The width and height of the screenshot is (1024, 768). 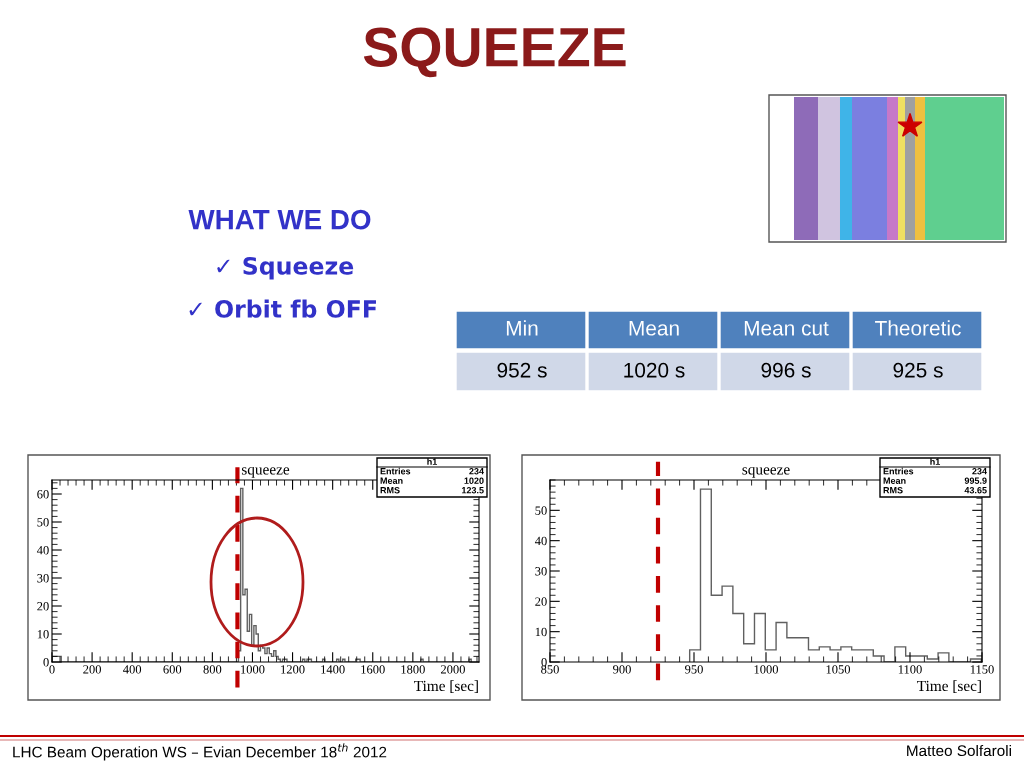 I want to click on category-label: Theoretic, so click(x=918, y=328).